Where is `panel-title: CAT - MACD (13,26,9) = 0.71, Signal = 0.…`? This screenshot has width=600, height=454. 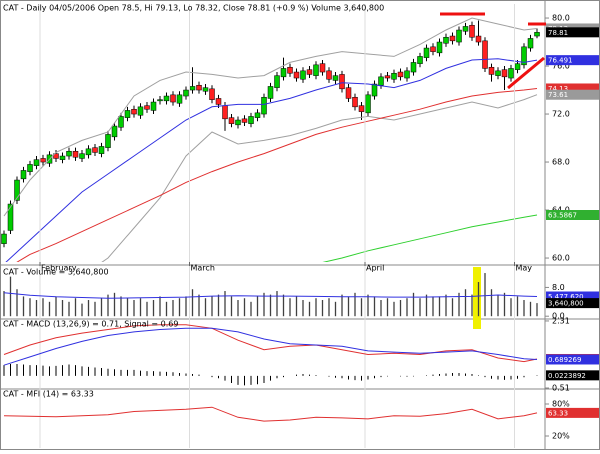 panel-title: CAT - MACD (13,26,9) = 0.71, Signal = 0.… is located at coordinates (90, 324).